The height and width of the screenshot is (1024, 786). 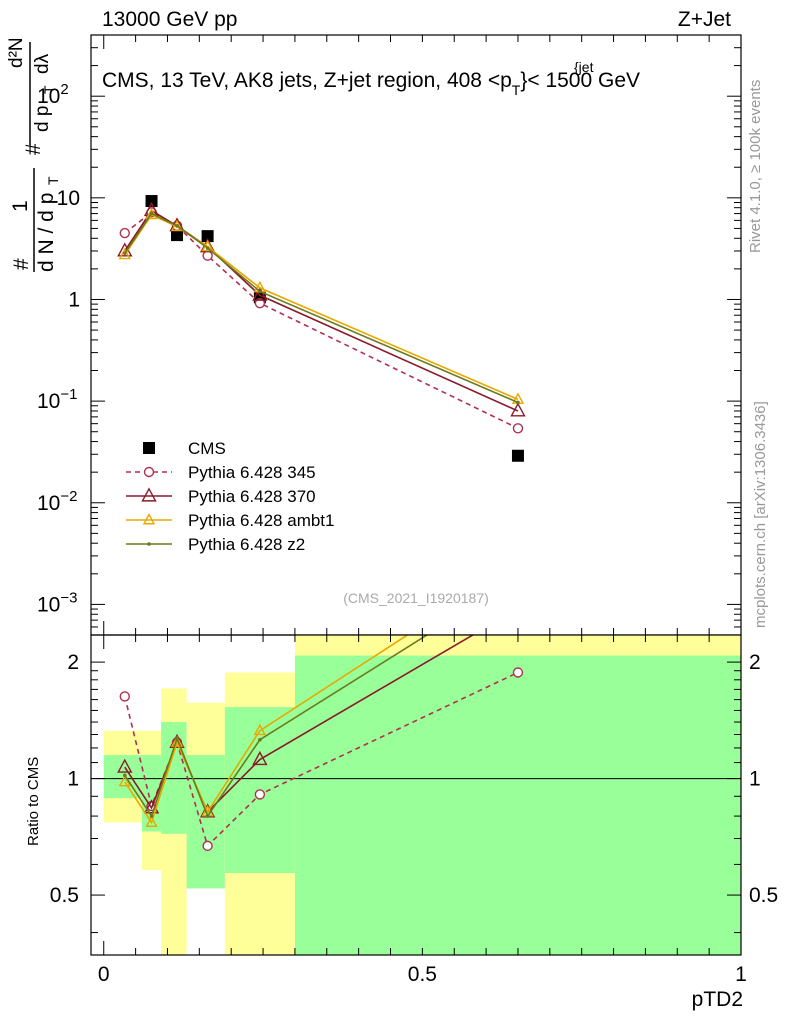 I want to click on legend-entry: Pythia 6.428 345, so click(x=221, y=472).